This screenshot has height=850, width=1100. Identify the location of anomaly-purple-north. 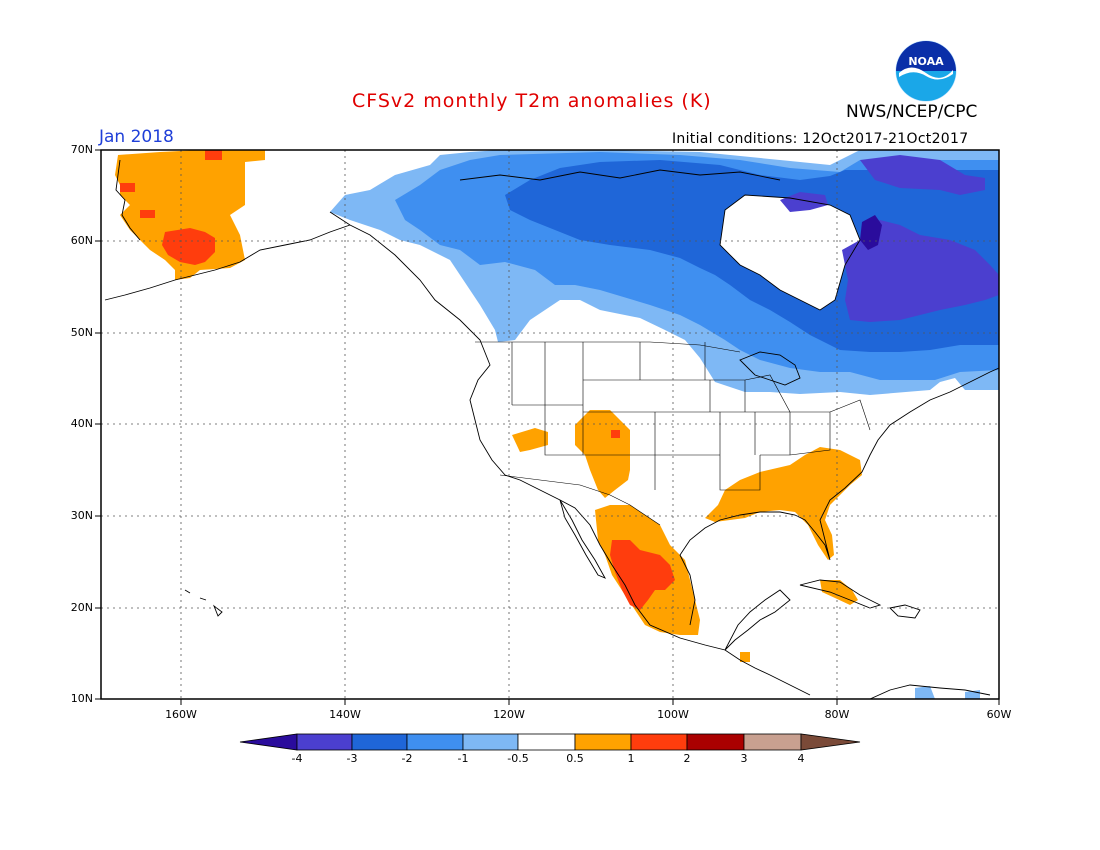
(804, 202).